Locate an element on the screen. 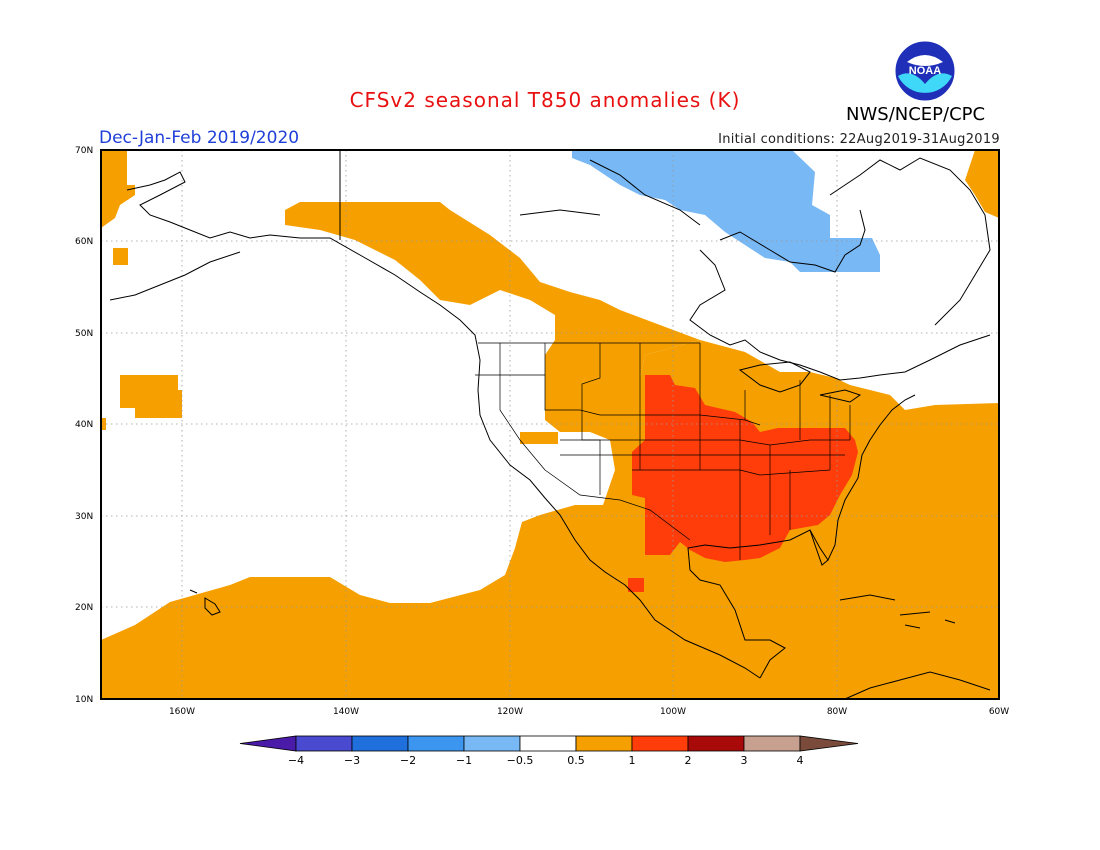 The height and width of the screenshot is (850, 1100). lat-label: 60N is located at coordinates (84, 242).